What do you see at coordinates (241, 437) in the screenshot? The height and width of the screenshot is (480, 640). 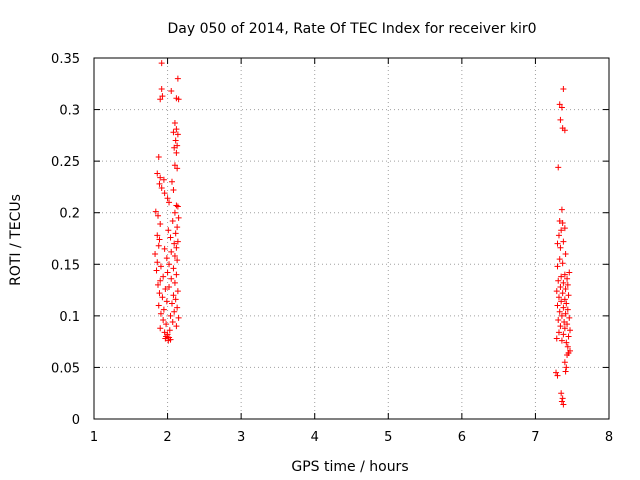 I see `x-tick-label: 3` at bounding box center [241, 437].